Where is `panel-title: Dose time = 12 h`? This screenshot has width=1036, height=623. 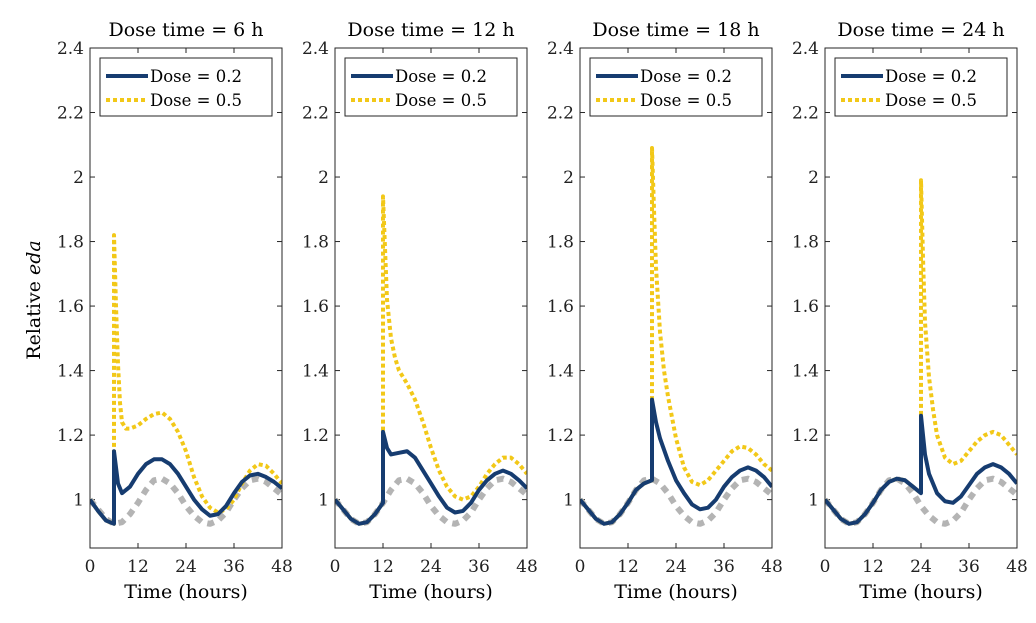
panel-title: Dose time = 12 h is located at coordinates (430, 30).